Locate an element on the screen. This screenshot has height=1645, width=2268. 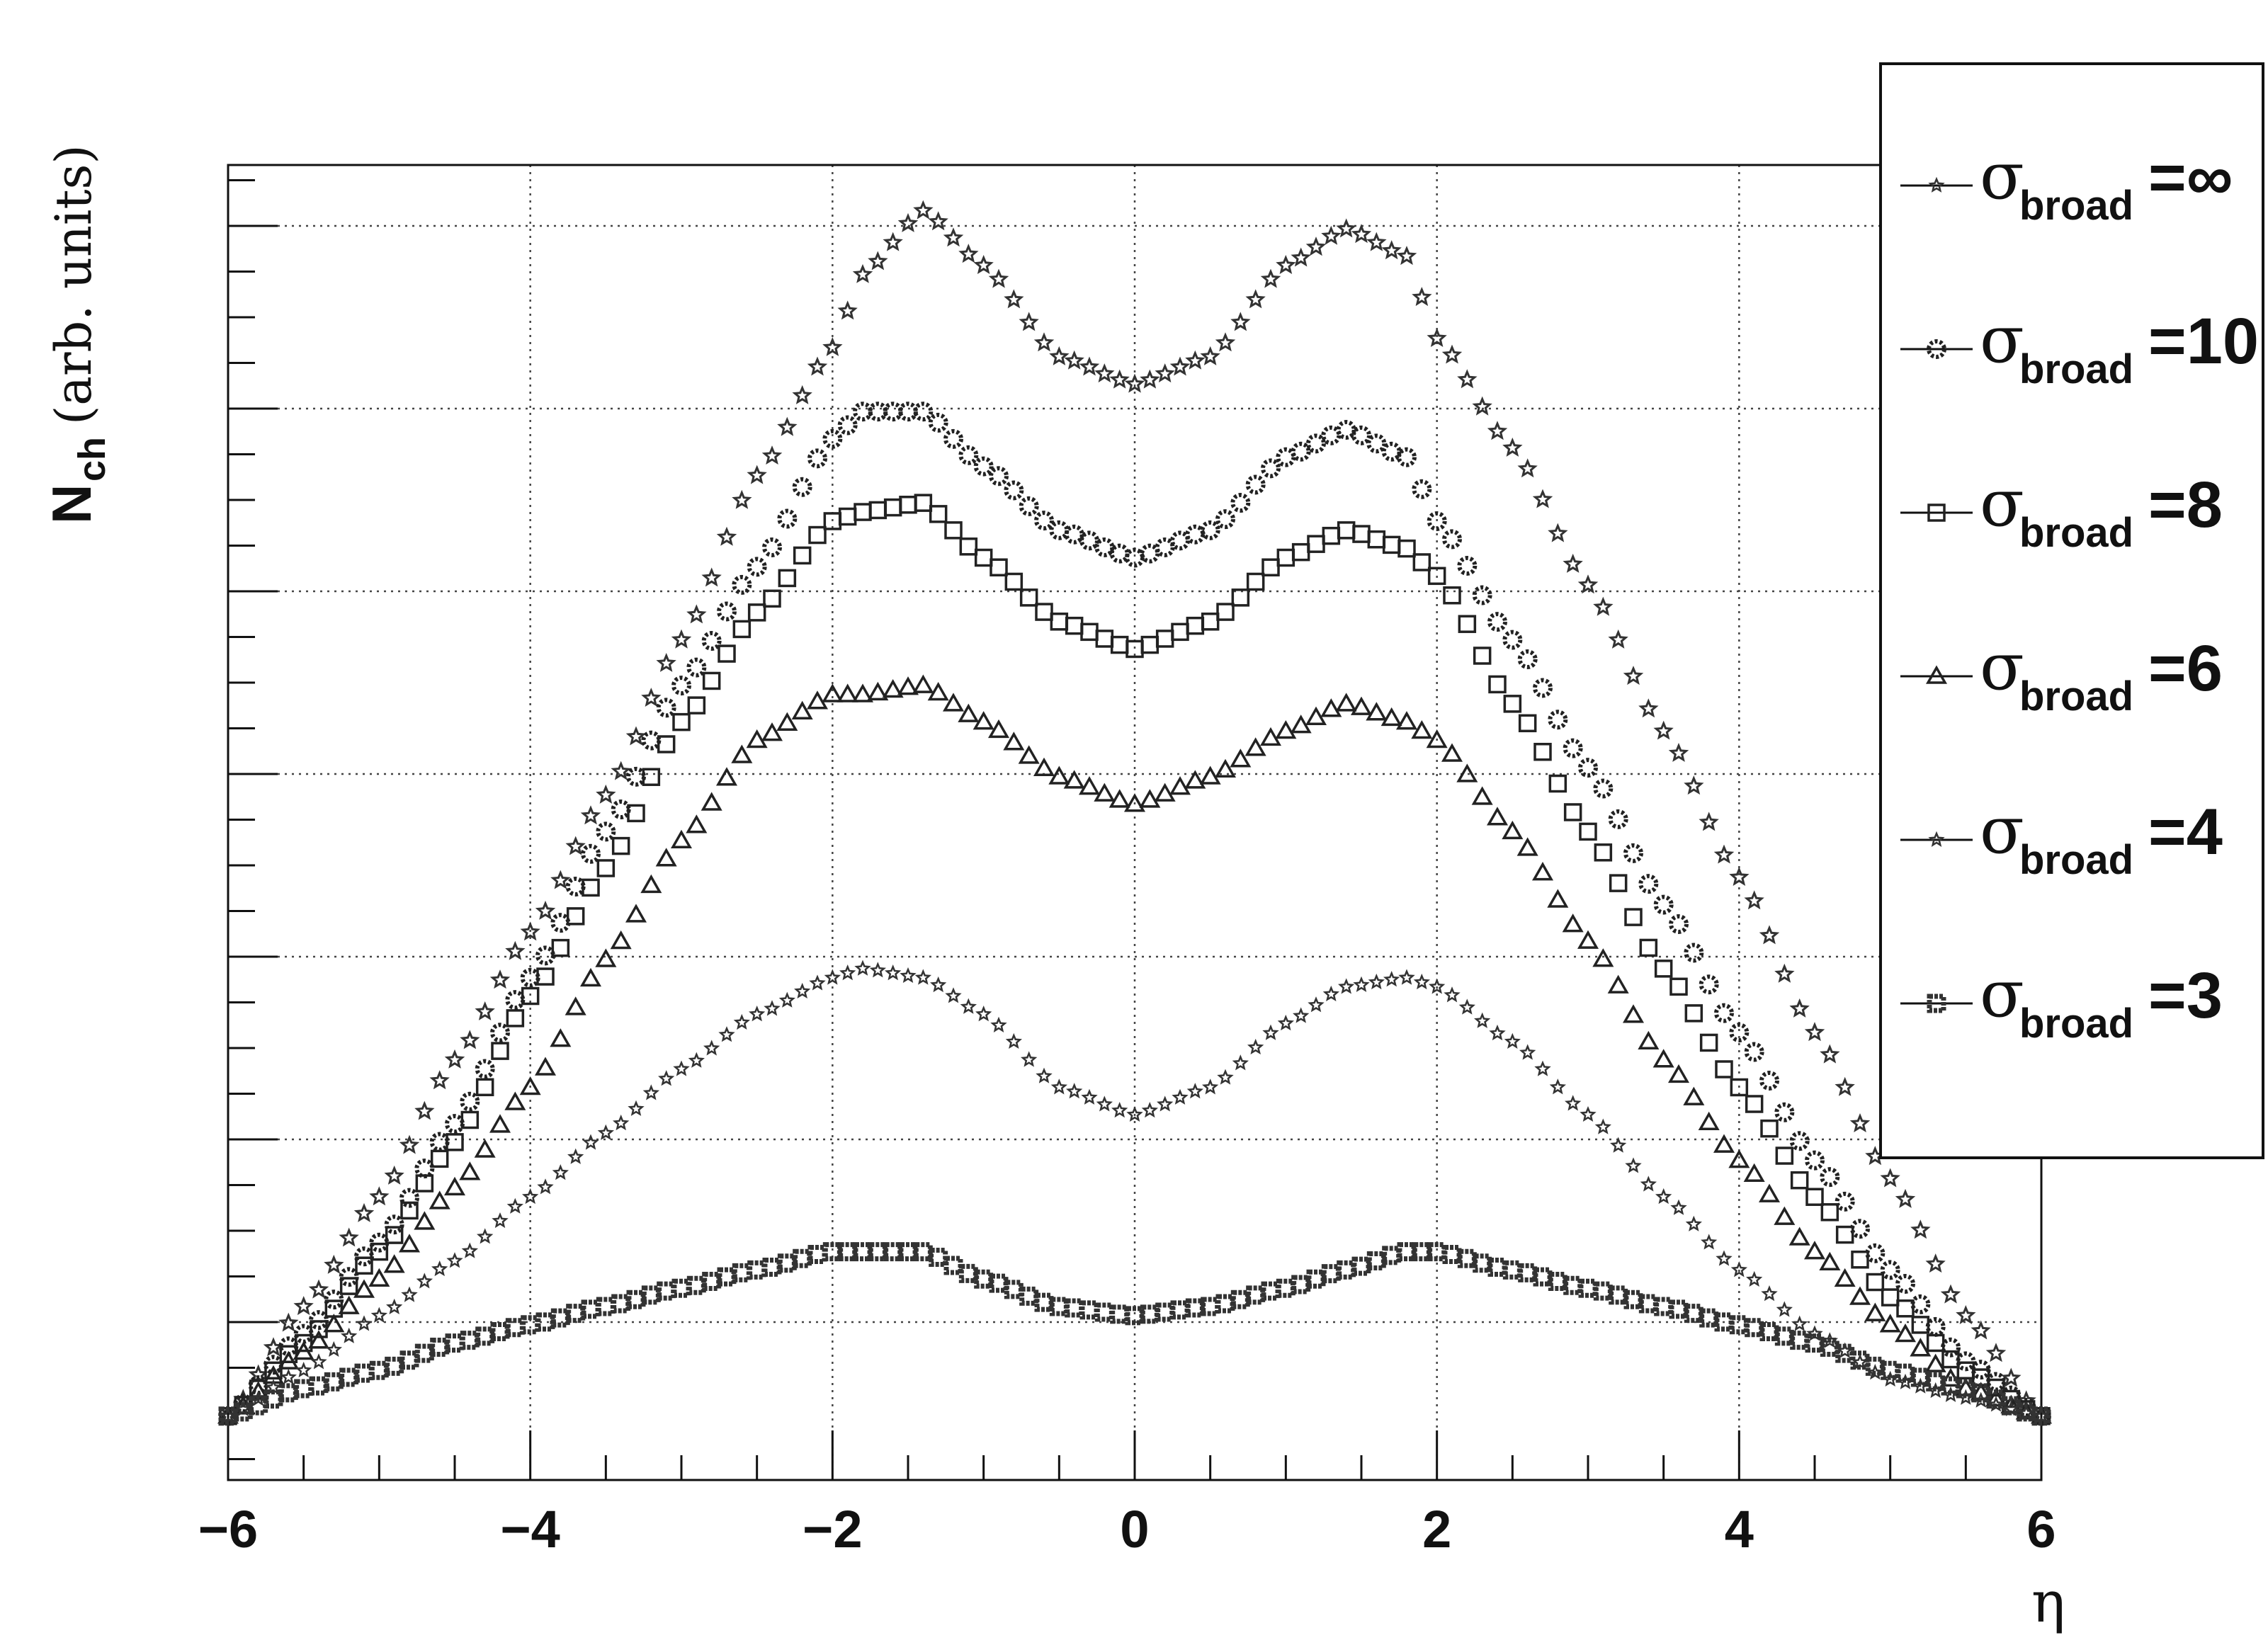
legend-subscript: broad is located at coordinates (2076, 206).